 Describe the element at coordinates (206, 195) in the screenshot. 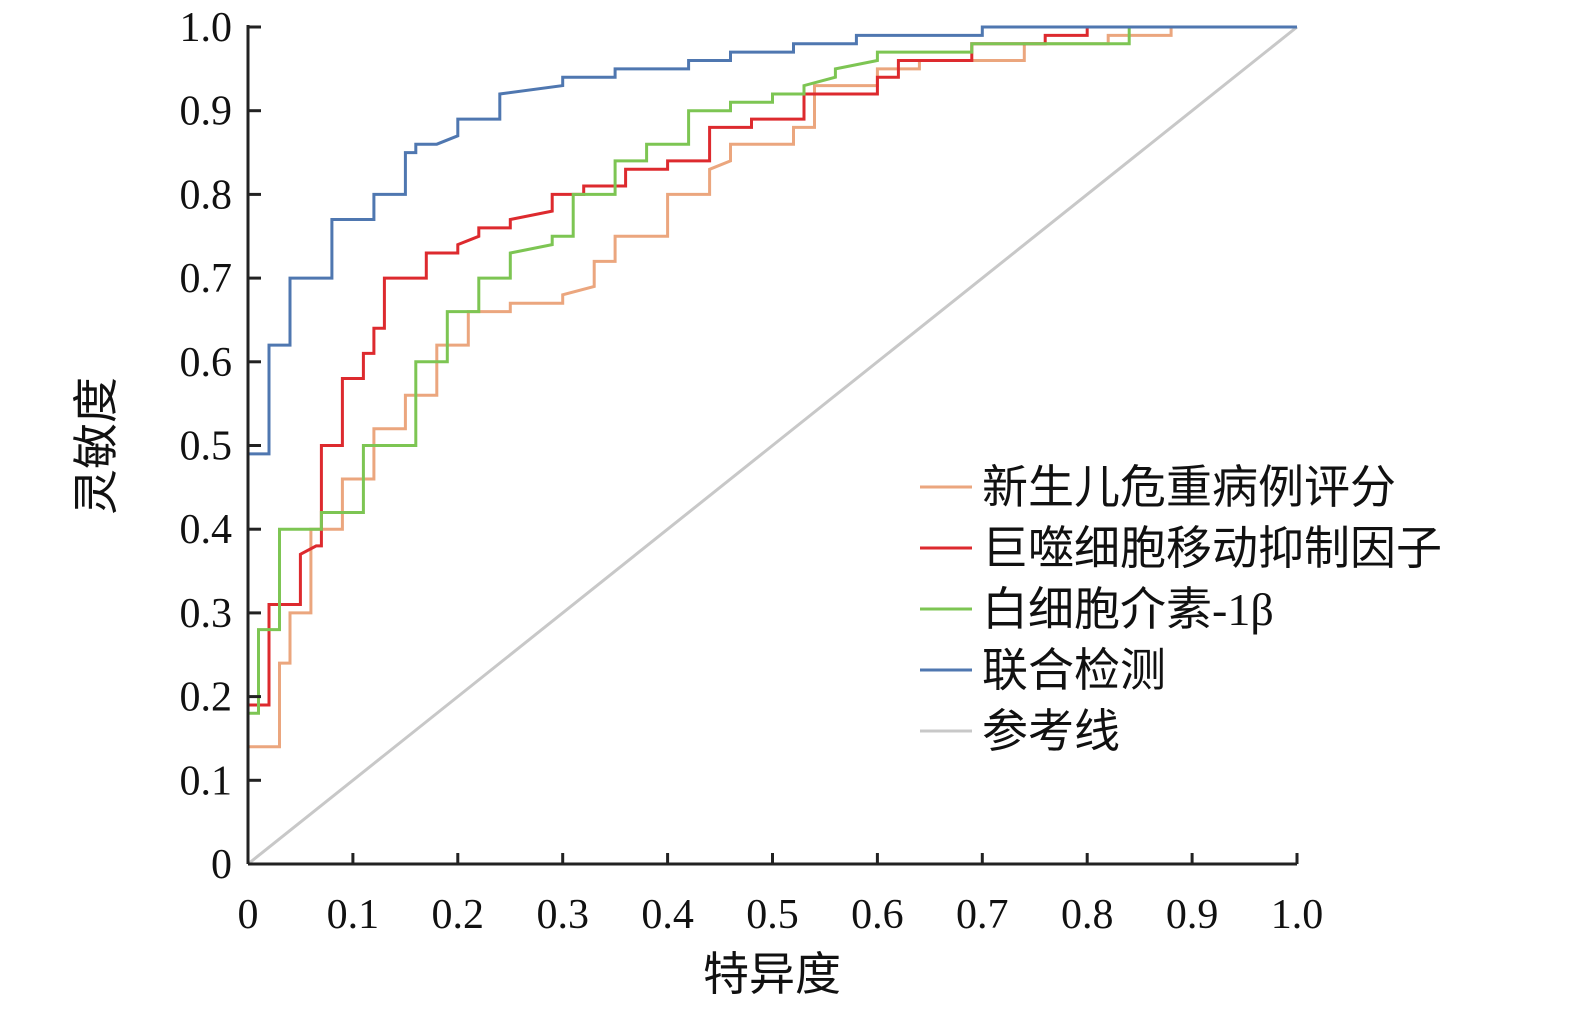

I see `y-tick-label: 0.8` at that location.